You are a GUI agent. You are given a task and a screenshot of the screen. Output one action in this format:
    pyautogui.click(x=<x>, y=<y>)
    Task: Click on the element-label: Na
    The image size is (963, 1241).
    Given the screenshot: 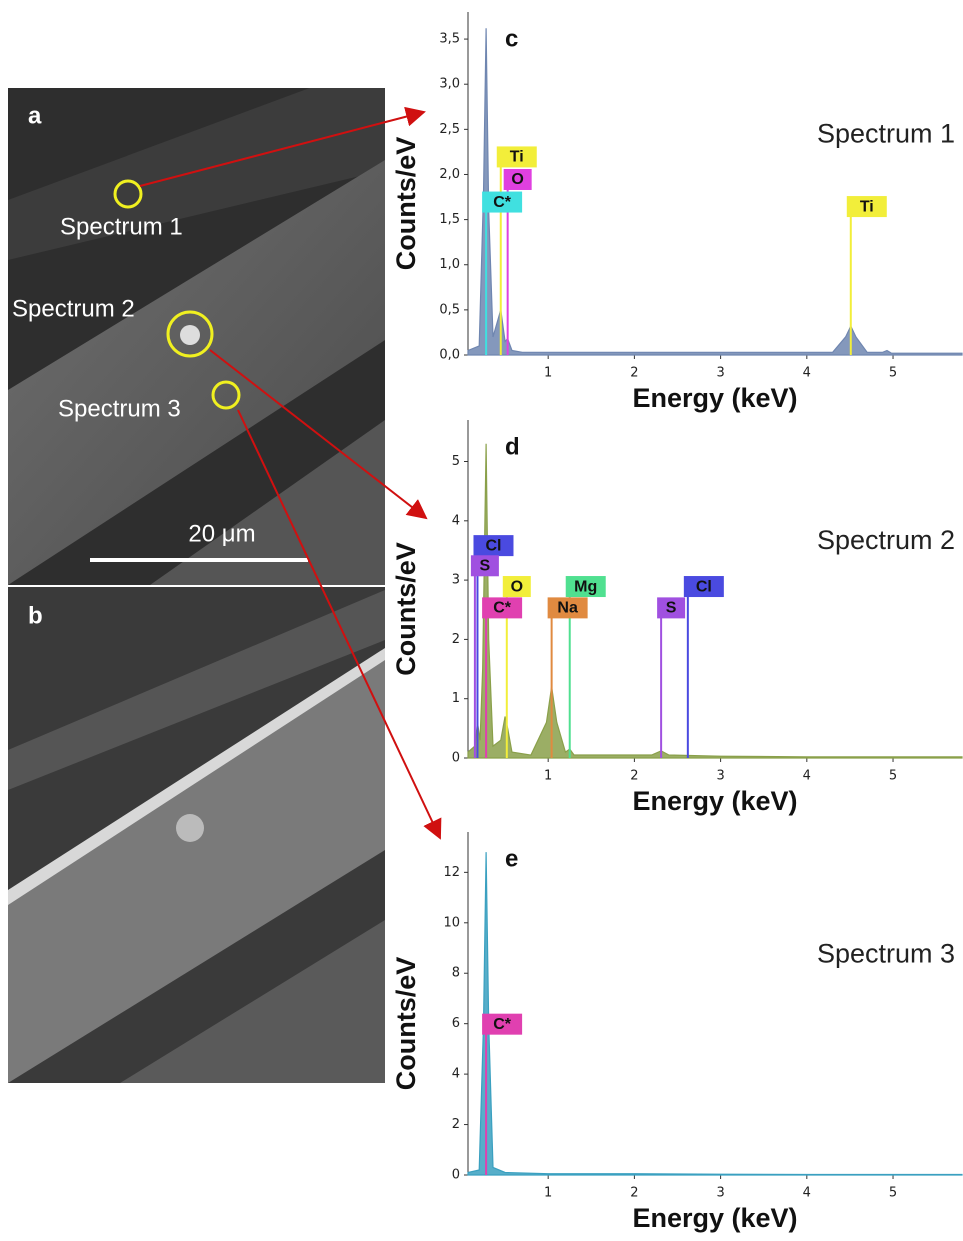 What is the action you would take?
    pyautogui.click(x=567, y=608)
    